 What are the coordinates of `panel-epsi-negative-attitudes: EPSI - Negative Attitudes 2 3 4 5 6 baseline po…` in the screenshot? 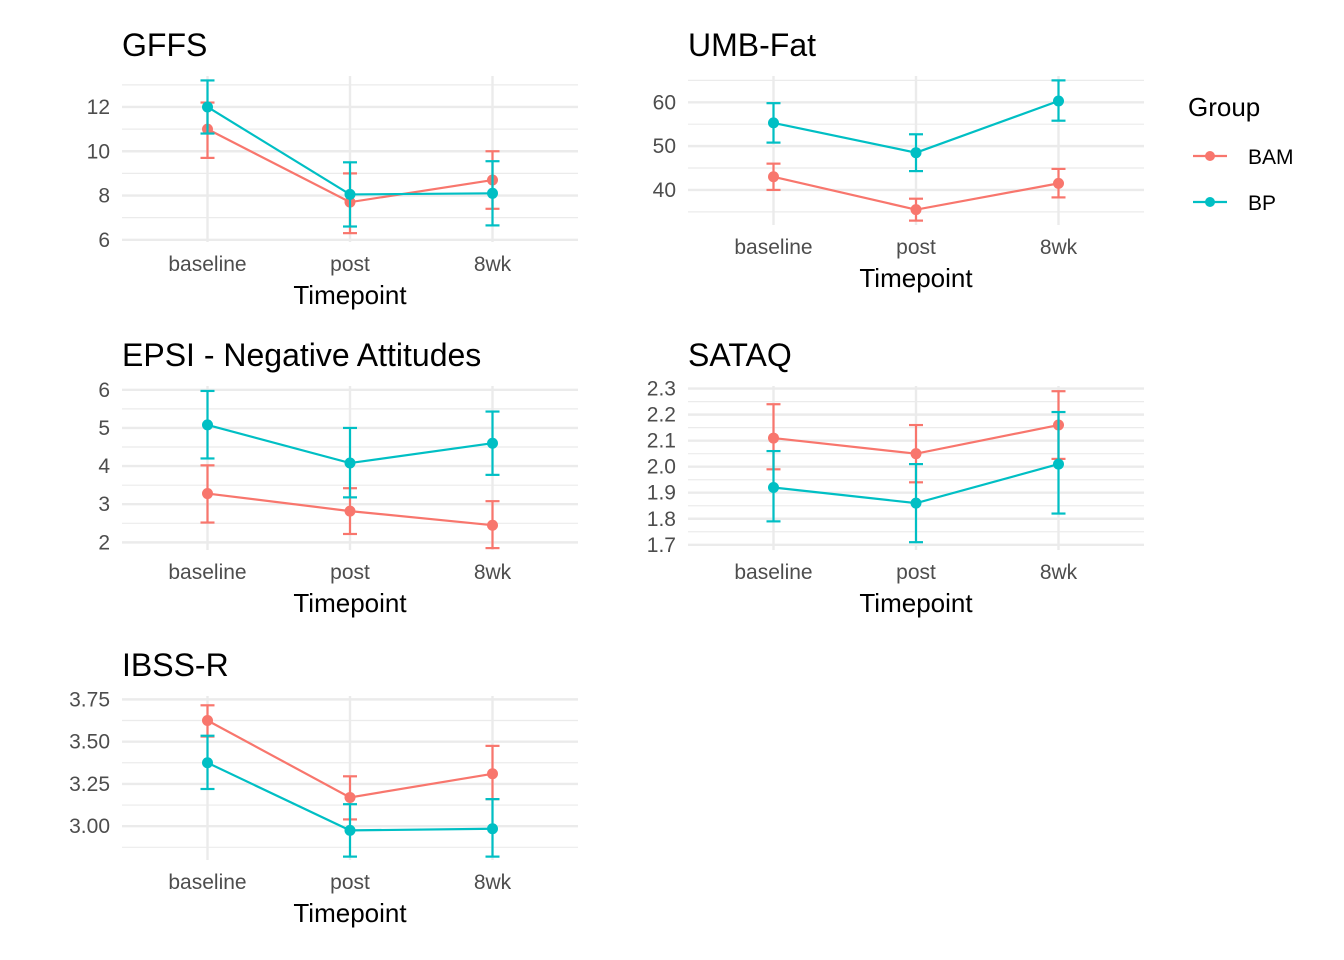 It's located at (338, 477).